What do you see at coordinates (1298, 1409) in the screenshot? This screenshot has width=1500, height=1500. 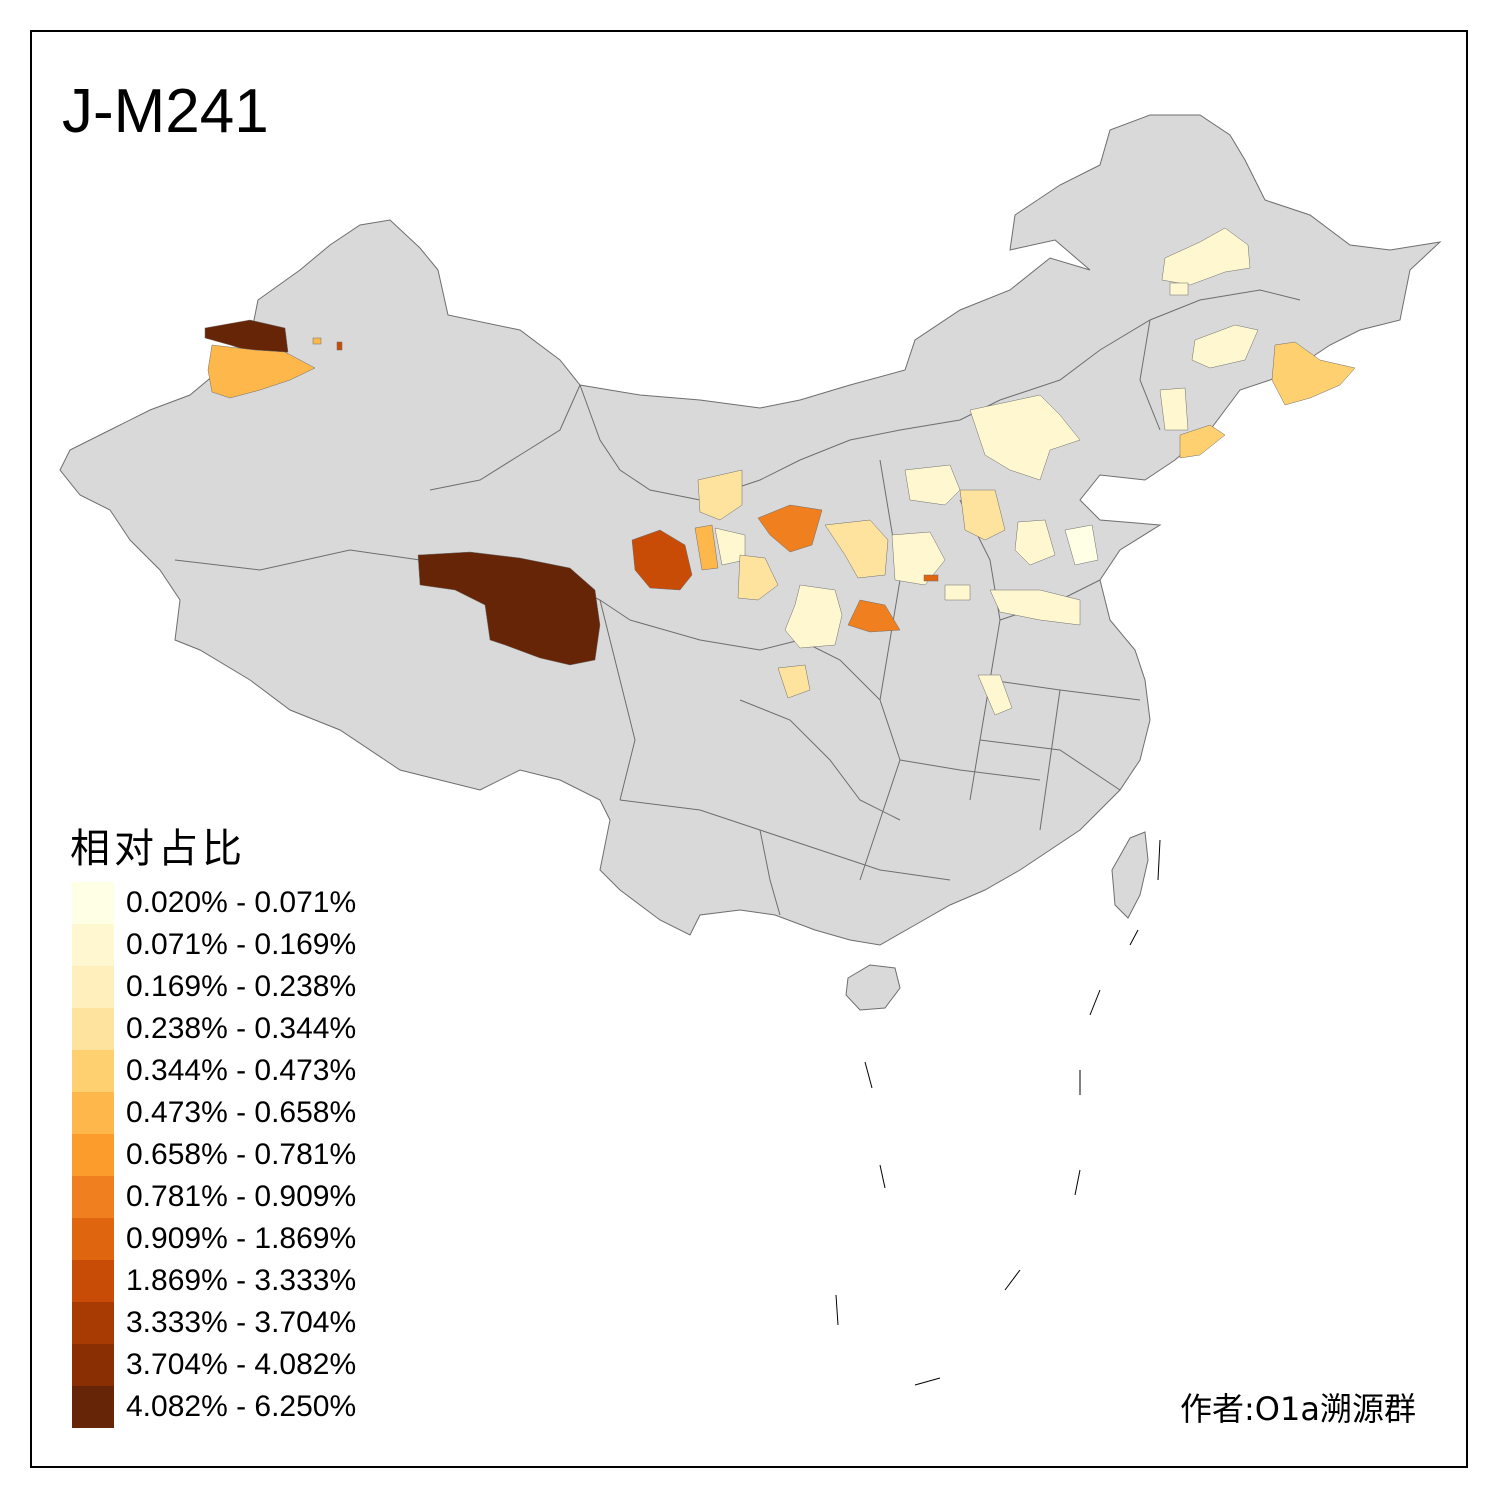 I see `author-credit: 作者:O1a溯源群` at bounding box center [1298, 1409].